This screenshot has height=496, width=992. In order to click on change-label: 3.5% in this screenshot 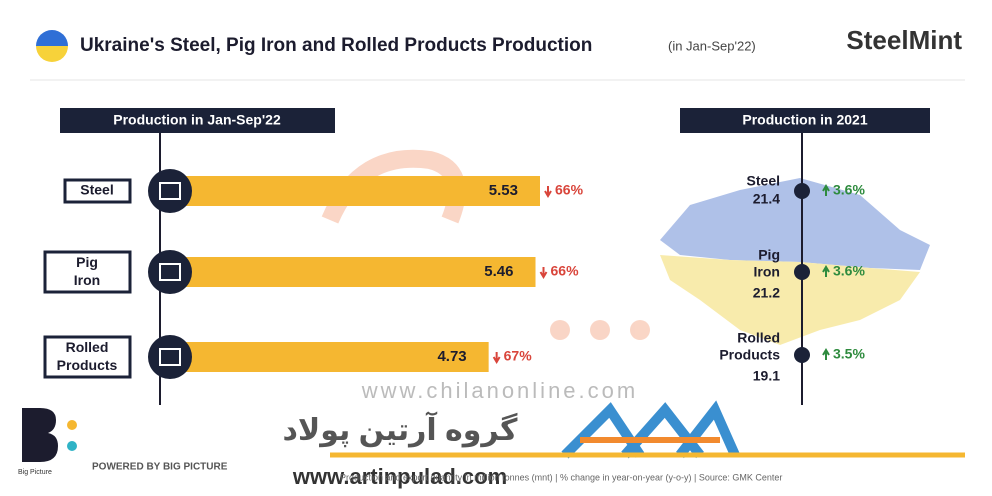, I will do `click(849, 354)`.